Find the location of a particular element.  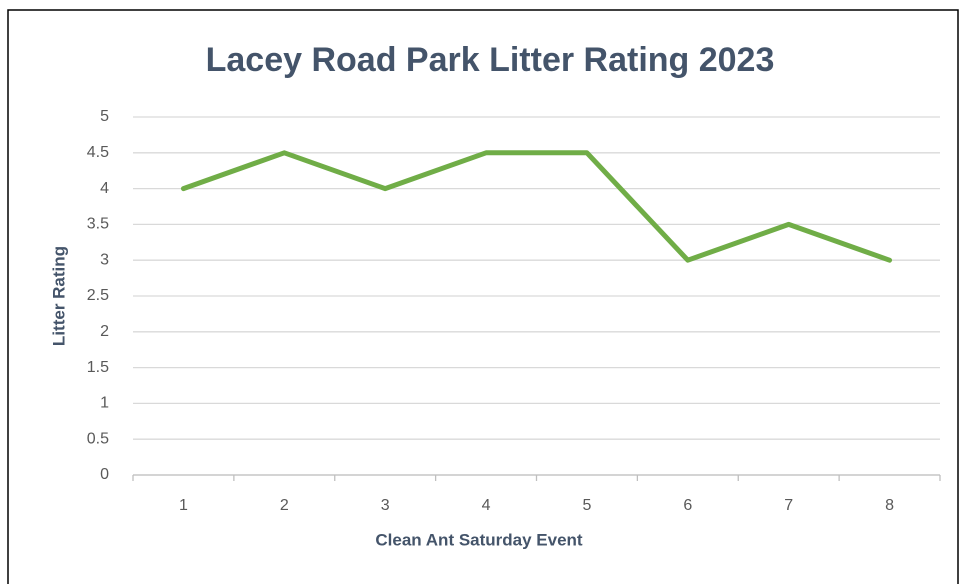

x-tick-label: 4 is located at coordinates (486, 505).